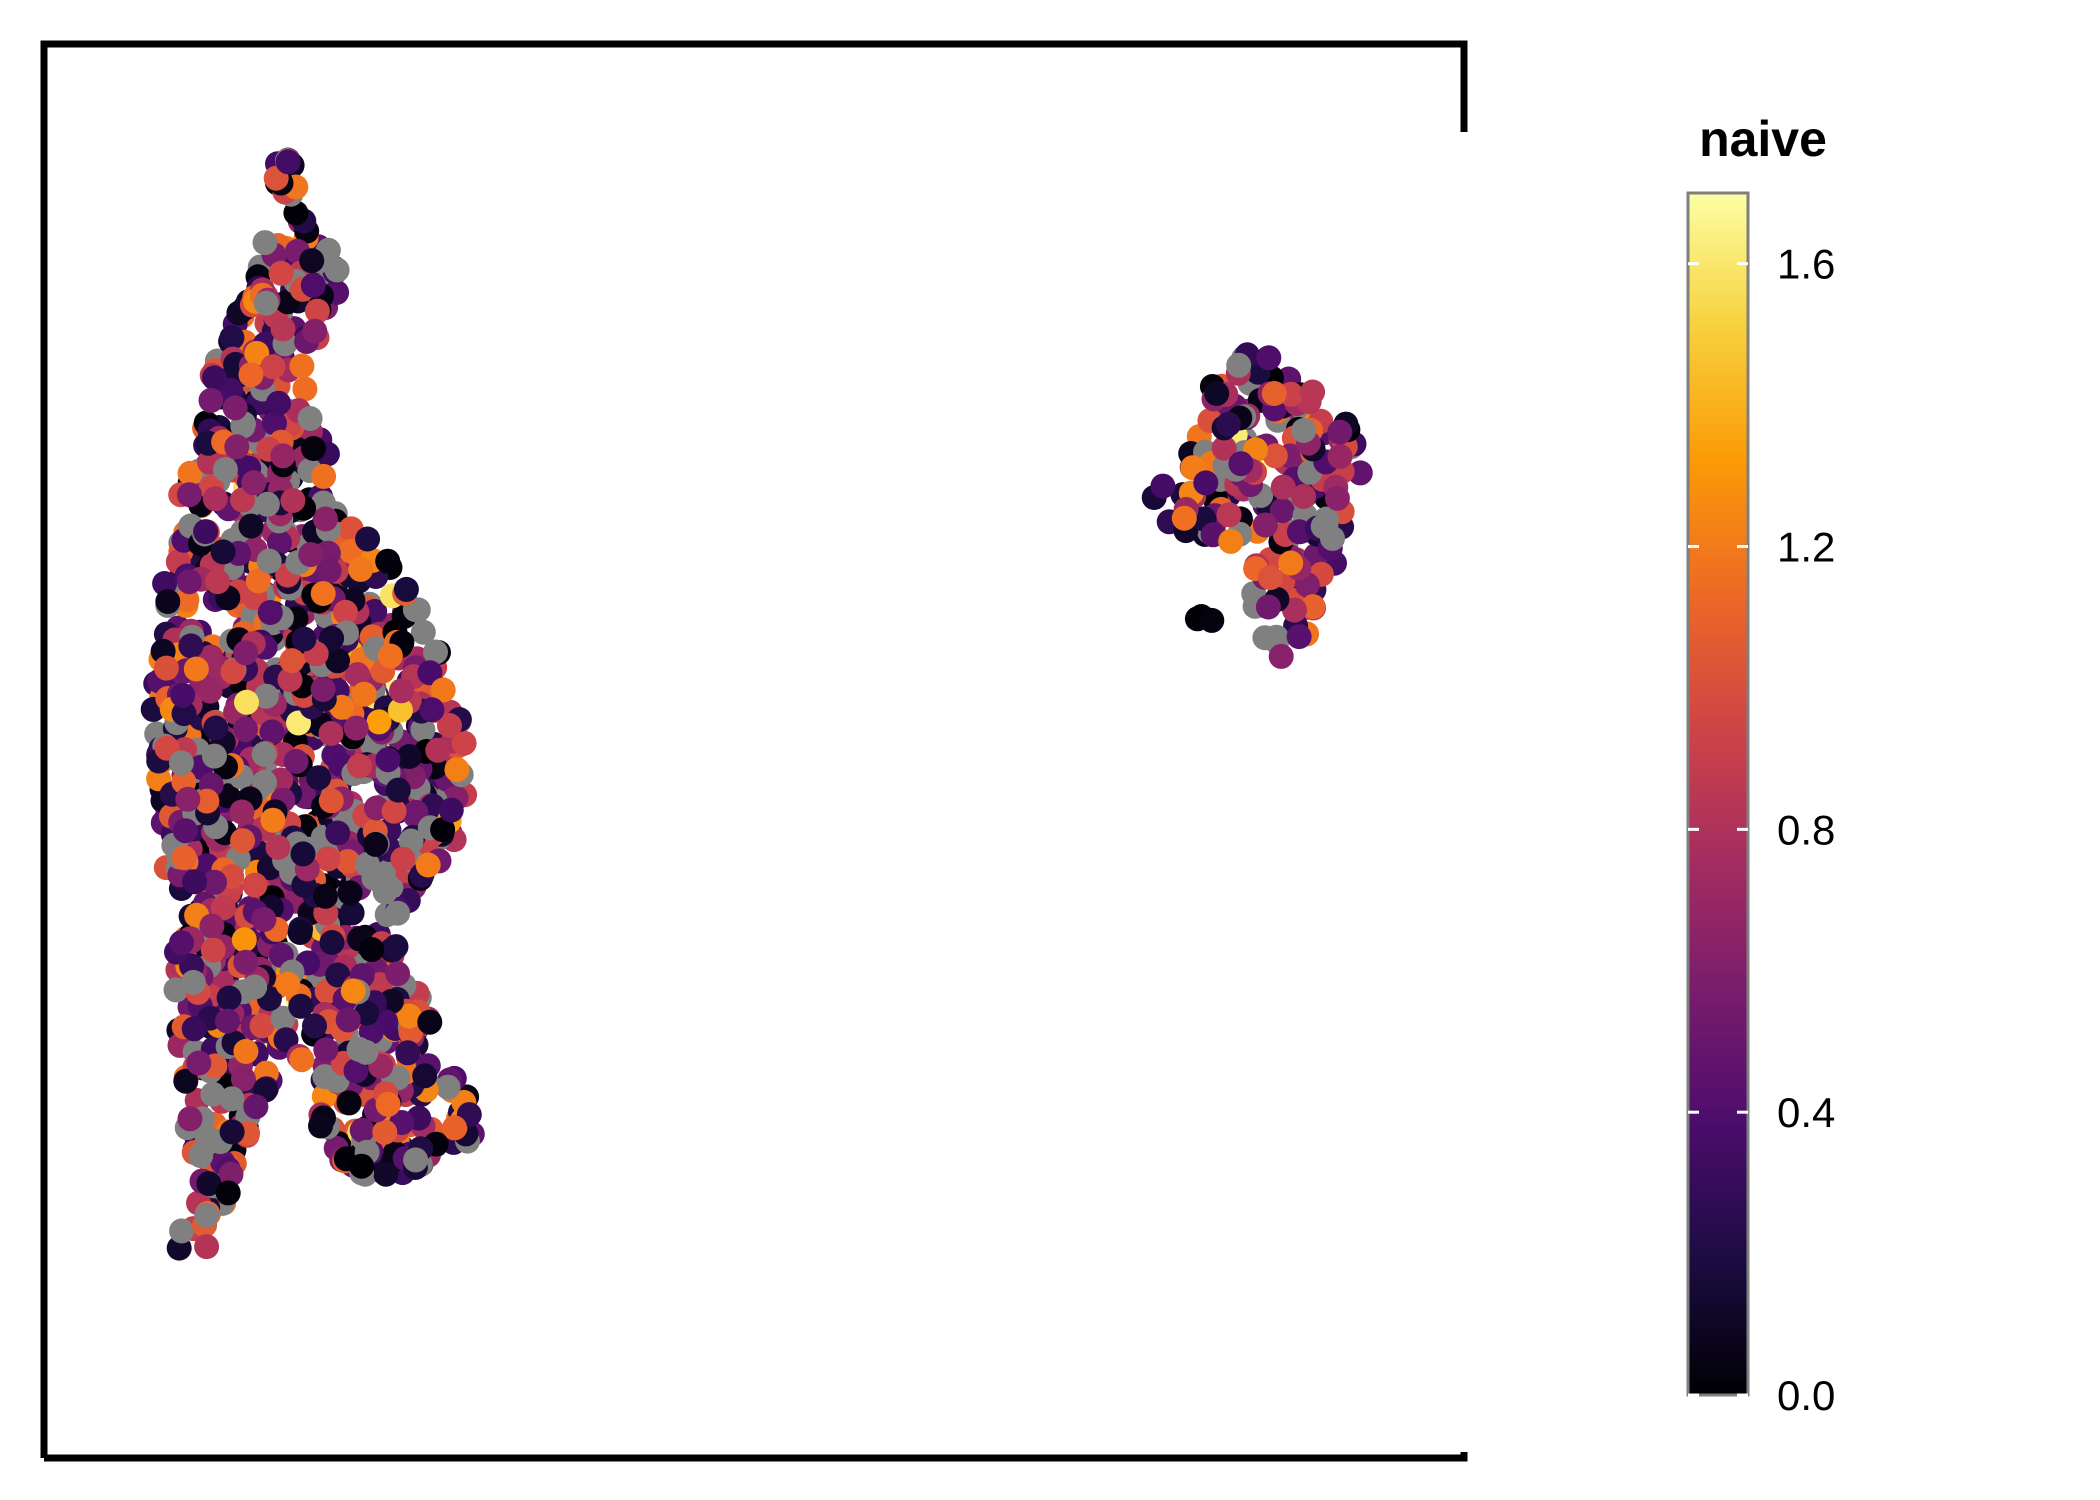 The height and width of the screenshot is (1500, 2100). I want to click on colorbar-tick-label: 0.0, so click(1806, 1395).